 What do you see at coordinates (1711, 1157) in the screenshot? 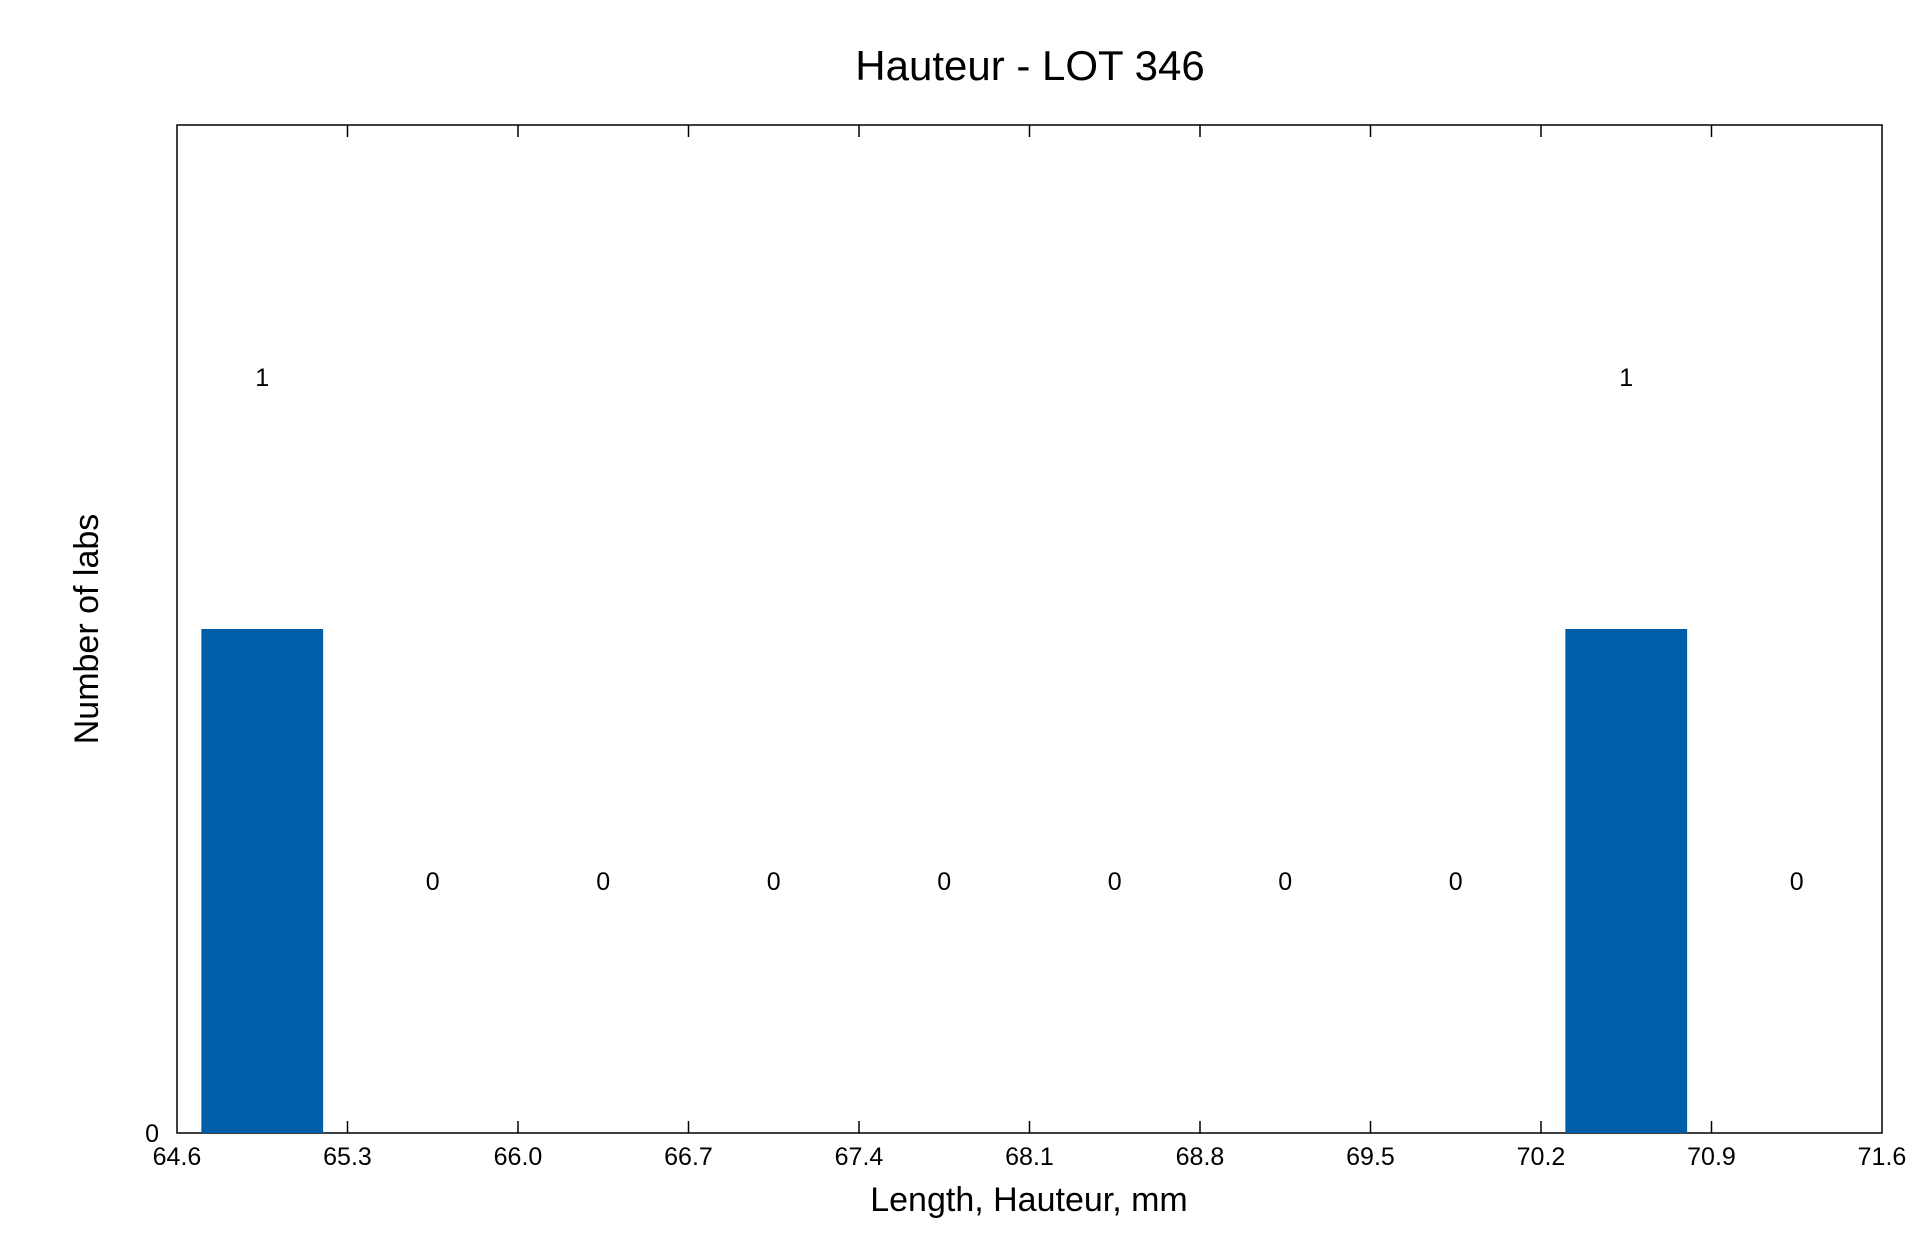
I see `x-tick-label-9: 70.9` at bounding box center [1711, 1157].